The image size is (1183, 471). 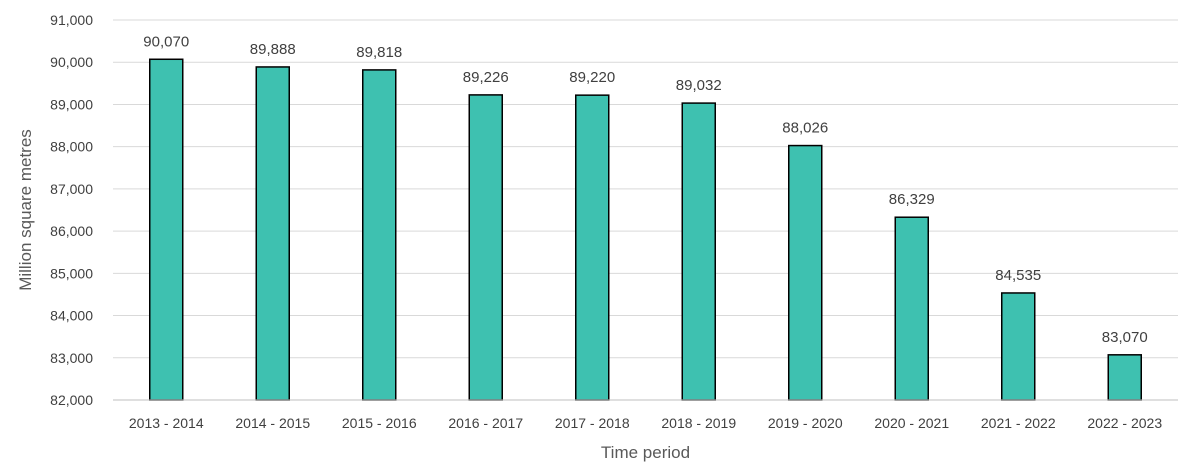 What do you see at coordinates (1125, 337) in the screenshot?
I see `data-label: 83,070` at bounding box center [1125, 337].